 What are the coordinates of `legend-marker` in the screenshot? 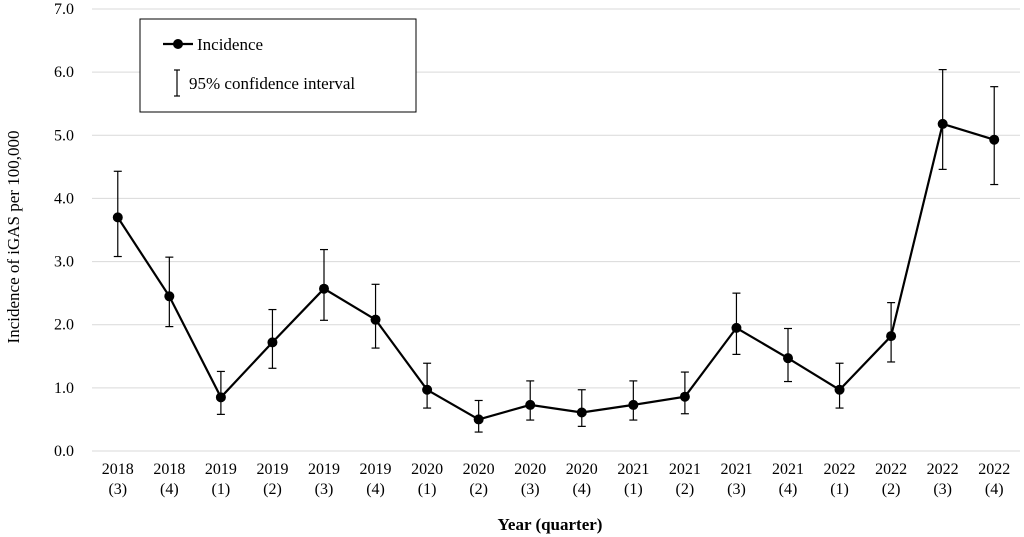 It's located at (178, 44).